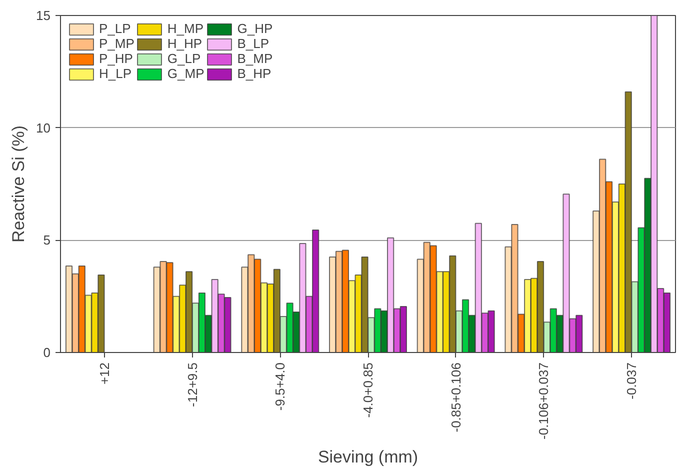 Image resolution: width=683 pixels, height=469 pixels. I want to click on y-tick-label: 5, so click(47, 240).